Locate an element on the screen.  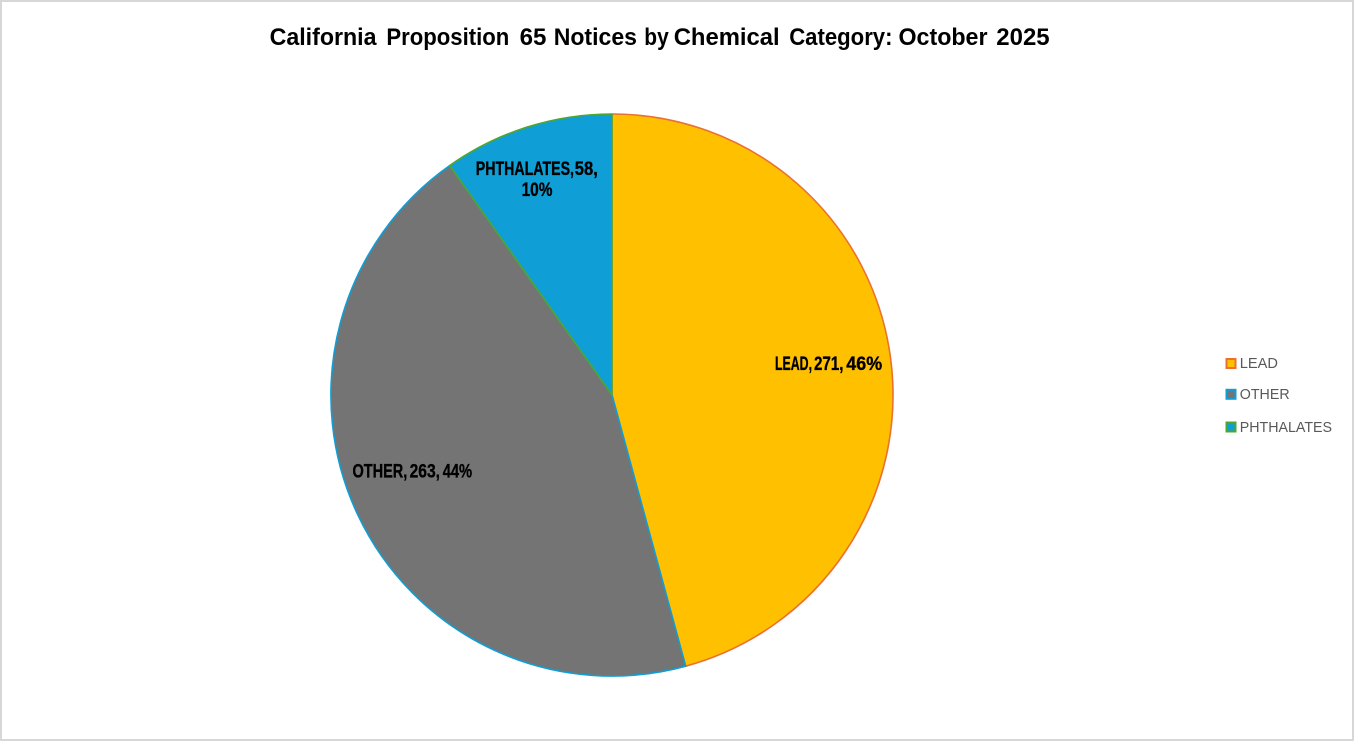
svg-text: 46% is located at coordinates (864, 364).